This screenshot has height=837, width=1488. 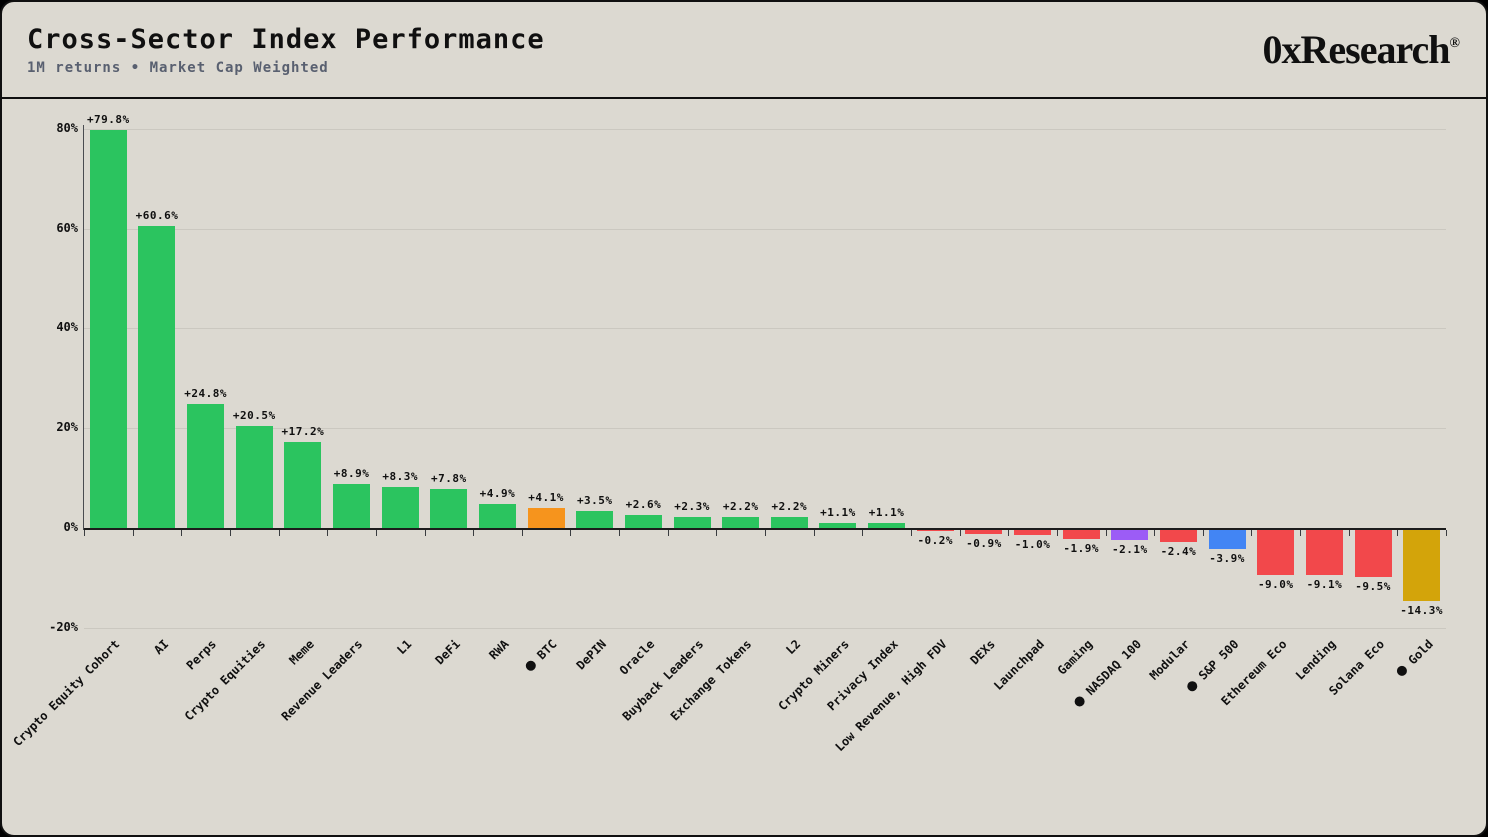 I want to click on brand-name: 0xResearch, so click(x=1356, y=49).